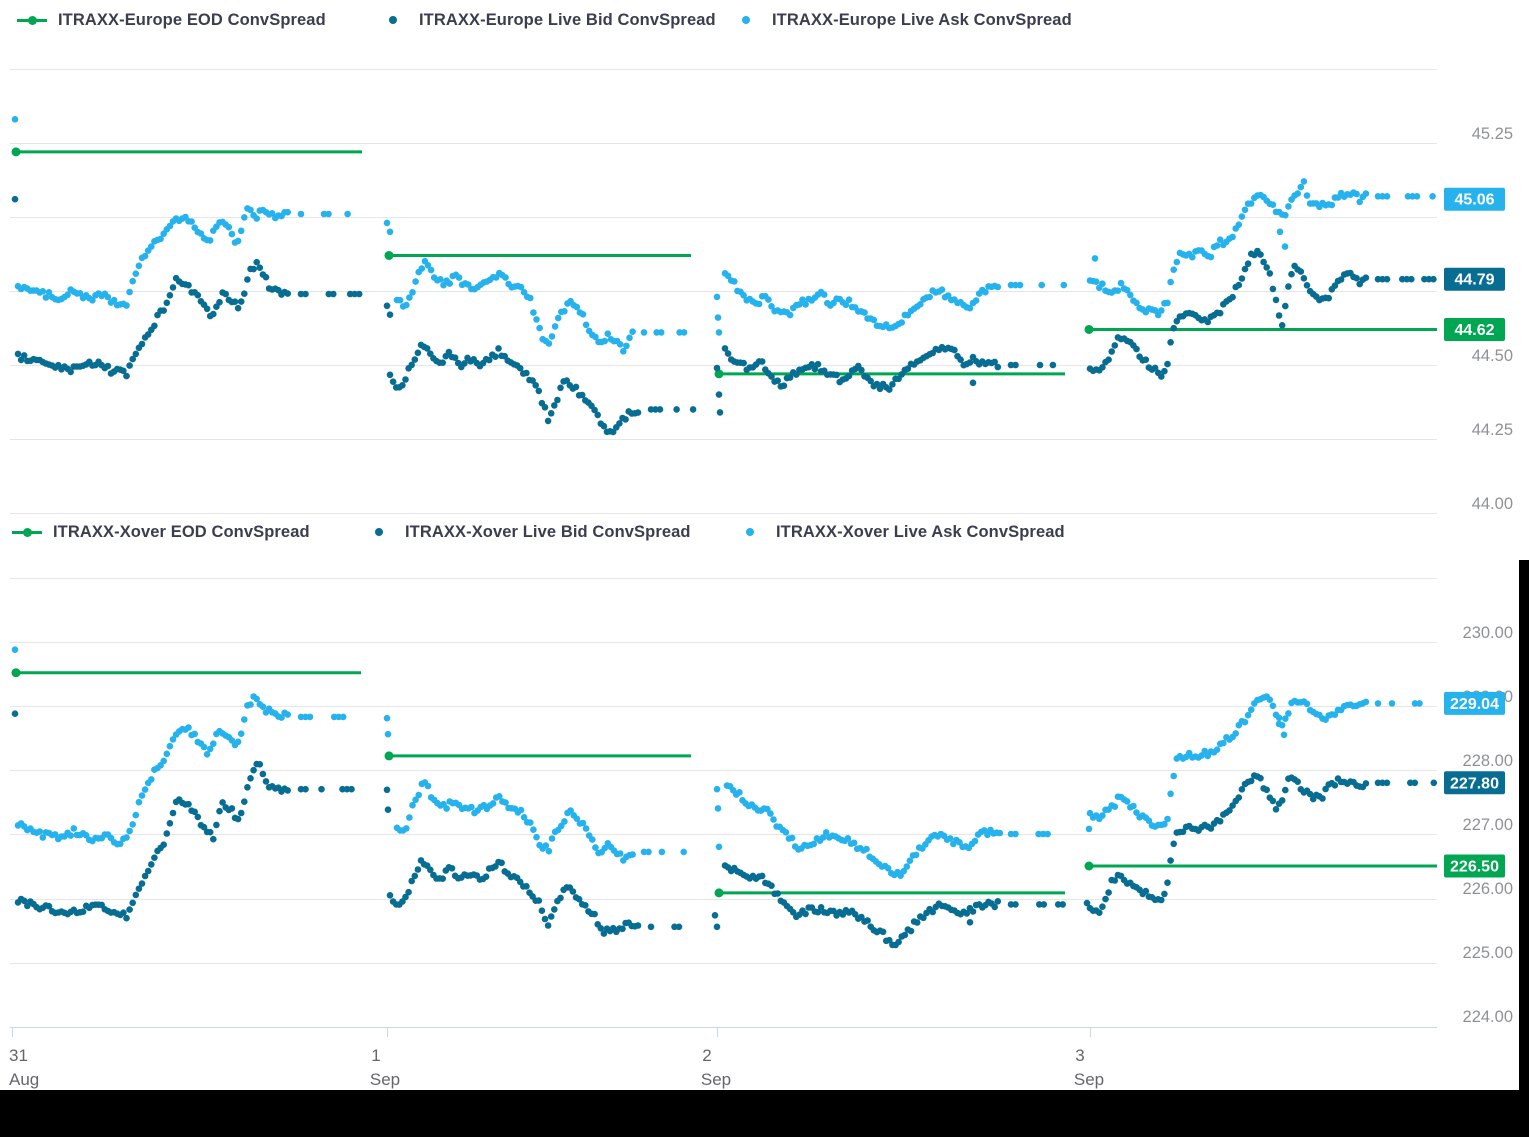 Image resolution: width=1529 pixels, height=1137 pixels. I want to click on svg-text: 44.62, so click(1474, 330).